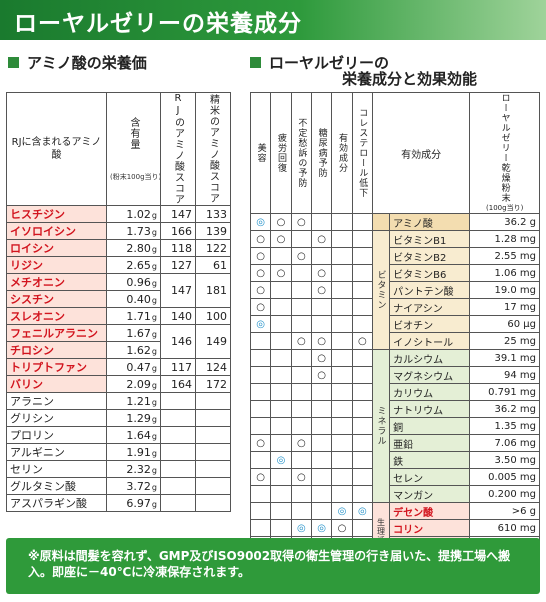 The width and height of the screenshot is (546, 602). What do you see at coordinates (178, 316) in the screenshot?
I see `rj-score: 140` at bounding box center [178, 316].